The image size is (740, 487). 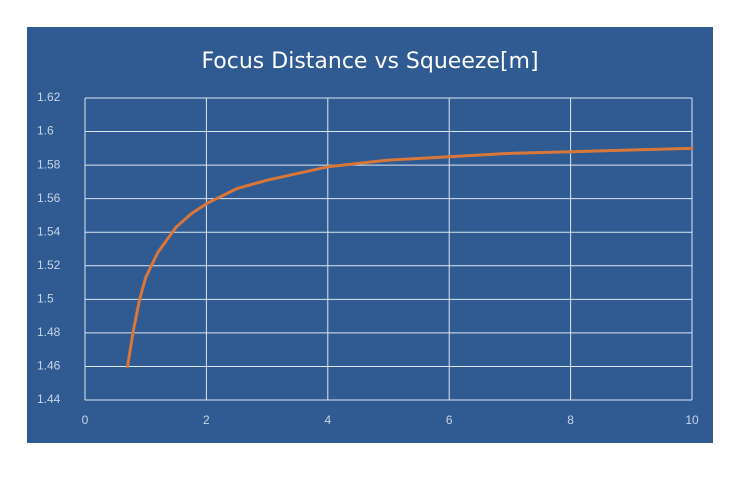 I want to click on x-tick-label: 8, so click(x=570, y=420).